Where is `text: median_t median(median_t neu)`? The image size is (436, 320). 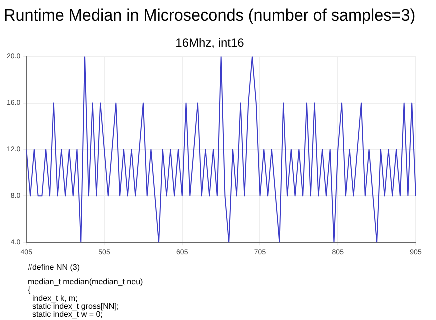 text: median_t median(median_t neu) is located at coordinates (86, 281).